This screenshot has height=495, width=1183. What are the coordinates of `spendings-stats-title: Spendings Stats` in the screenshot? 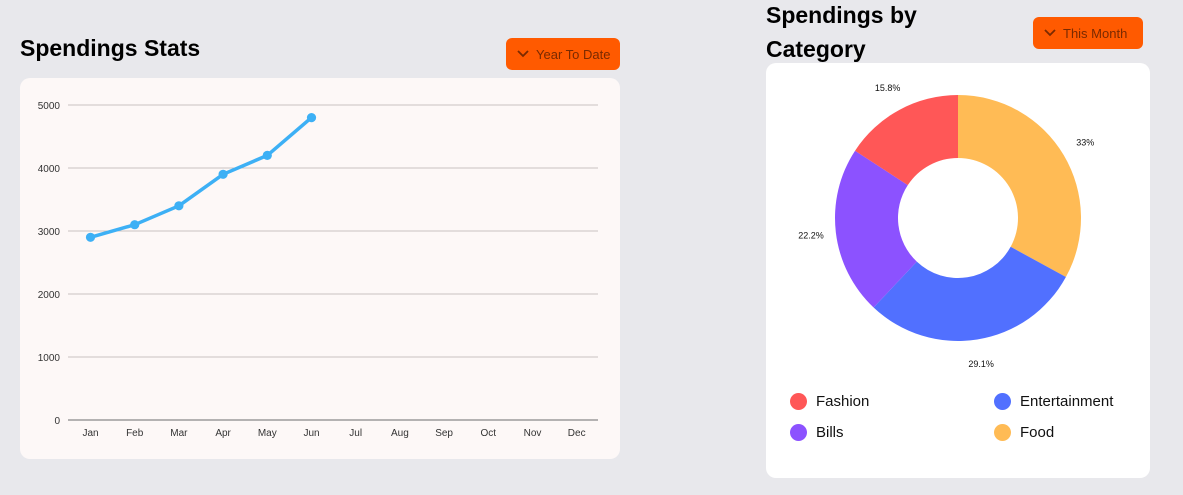 It's located at (110, 48).